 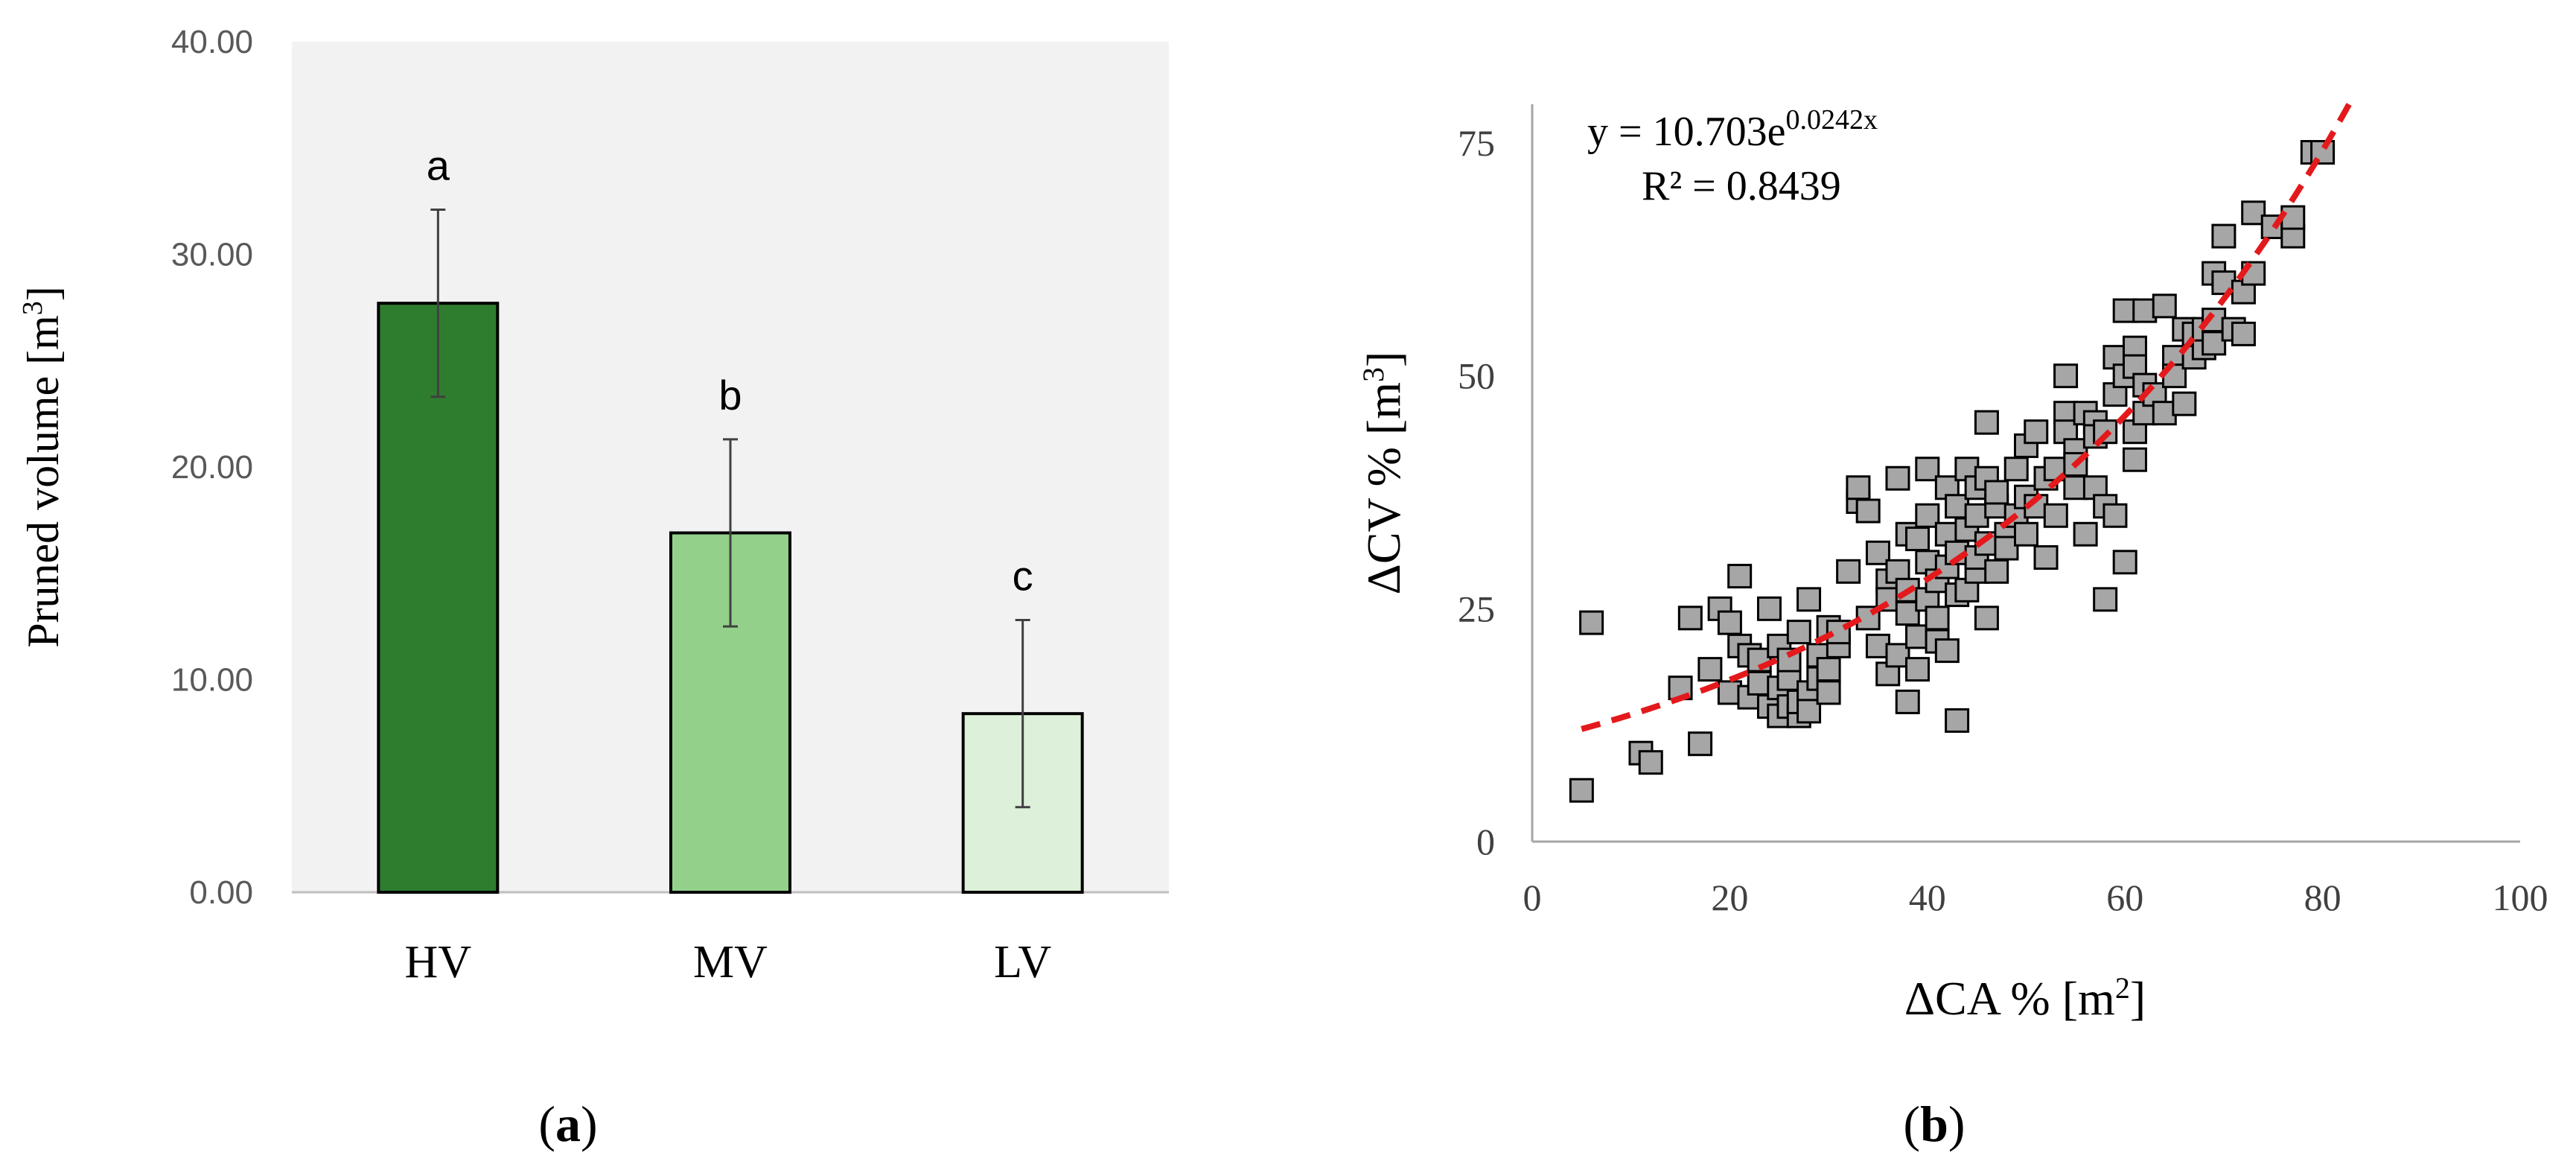 What do you see at coordinates (1741, 186) in the screenshot?
I see `r-squared-label: R² = 0.8439` at bounding box center [1741, 186].